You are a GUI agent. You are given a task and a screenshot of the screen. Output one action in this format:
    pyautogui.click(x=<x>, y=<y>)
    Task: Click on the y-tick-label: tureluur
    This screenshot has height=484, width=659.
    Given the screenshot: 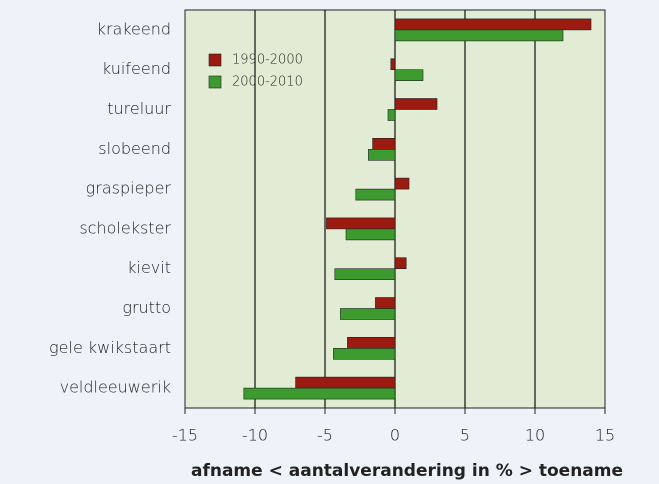 What is the action you would take?
    pyautogui.click(x=139, y=108)
    